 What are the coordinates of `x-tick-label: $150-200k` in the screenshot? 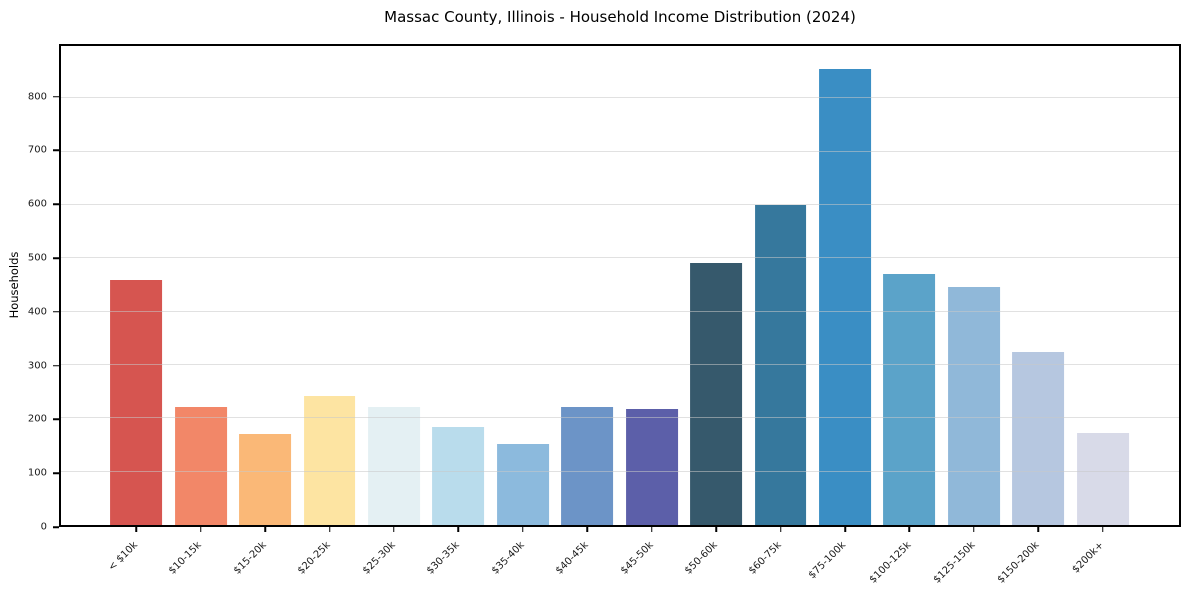 It's located at (1018, 562).